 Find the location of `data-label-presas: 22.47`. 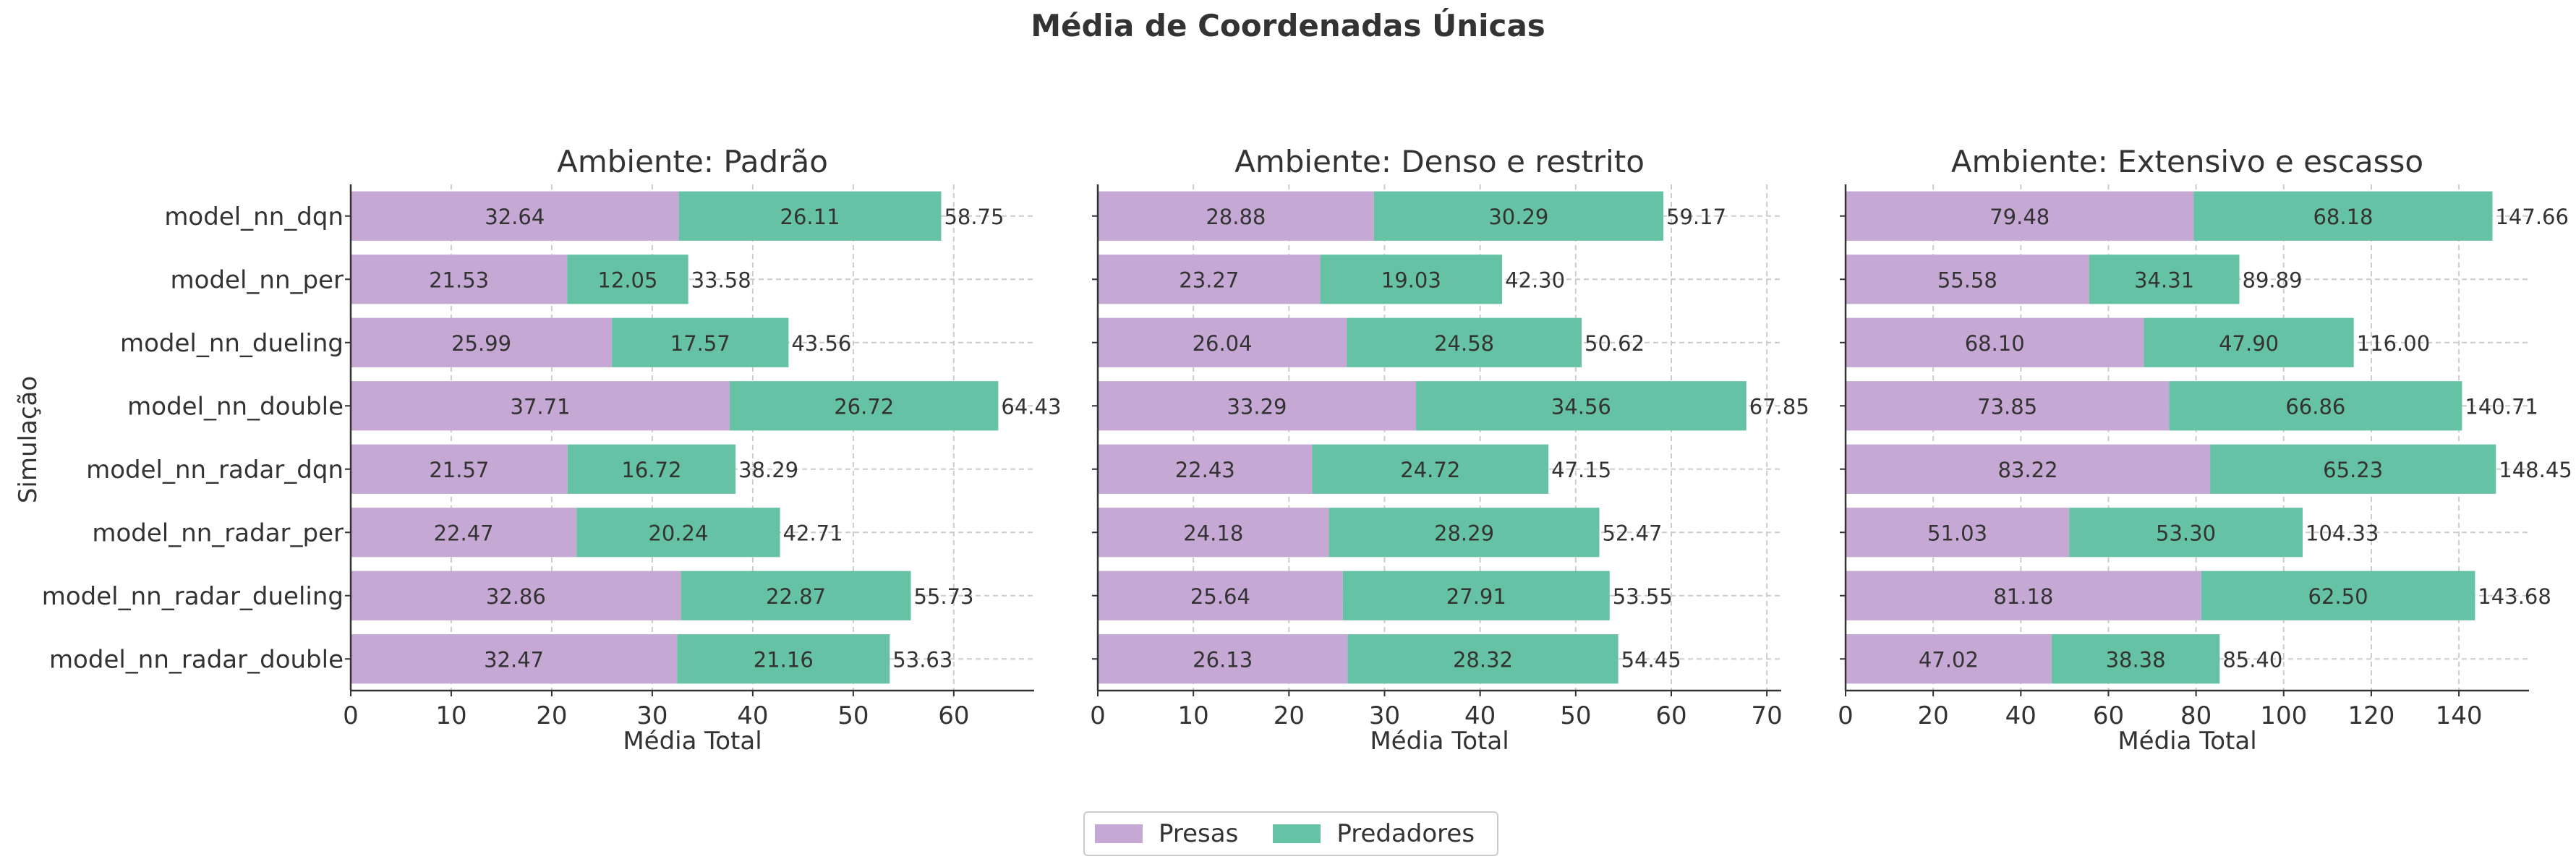

data-label-presas: 22.47 is located at coordinates (464, 533).